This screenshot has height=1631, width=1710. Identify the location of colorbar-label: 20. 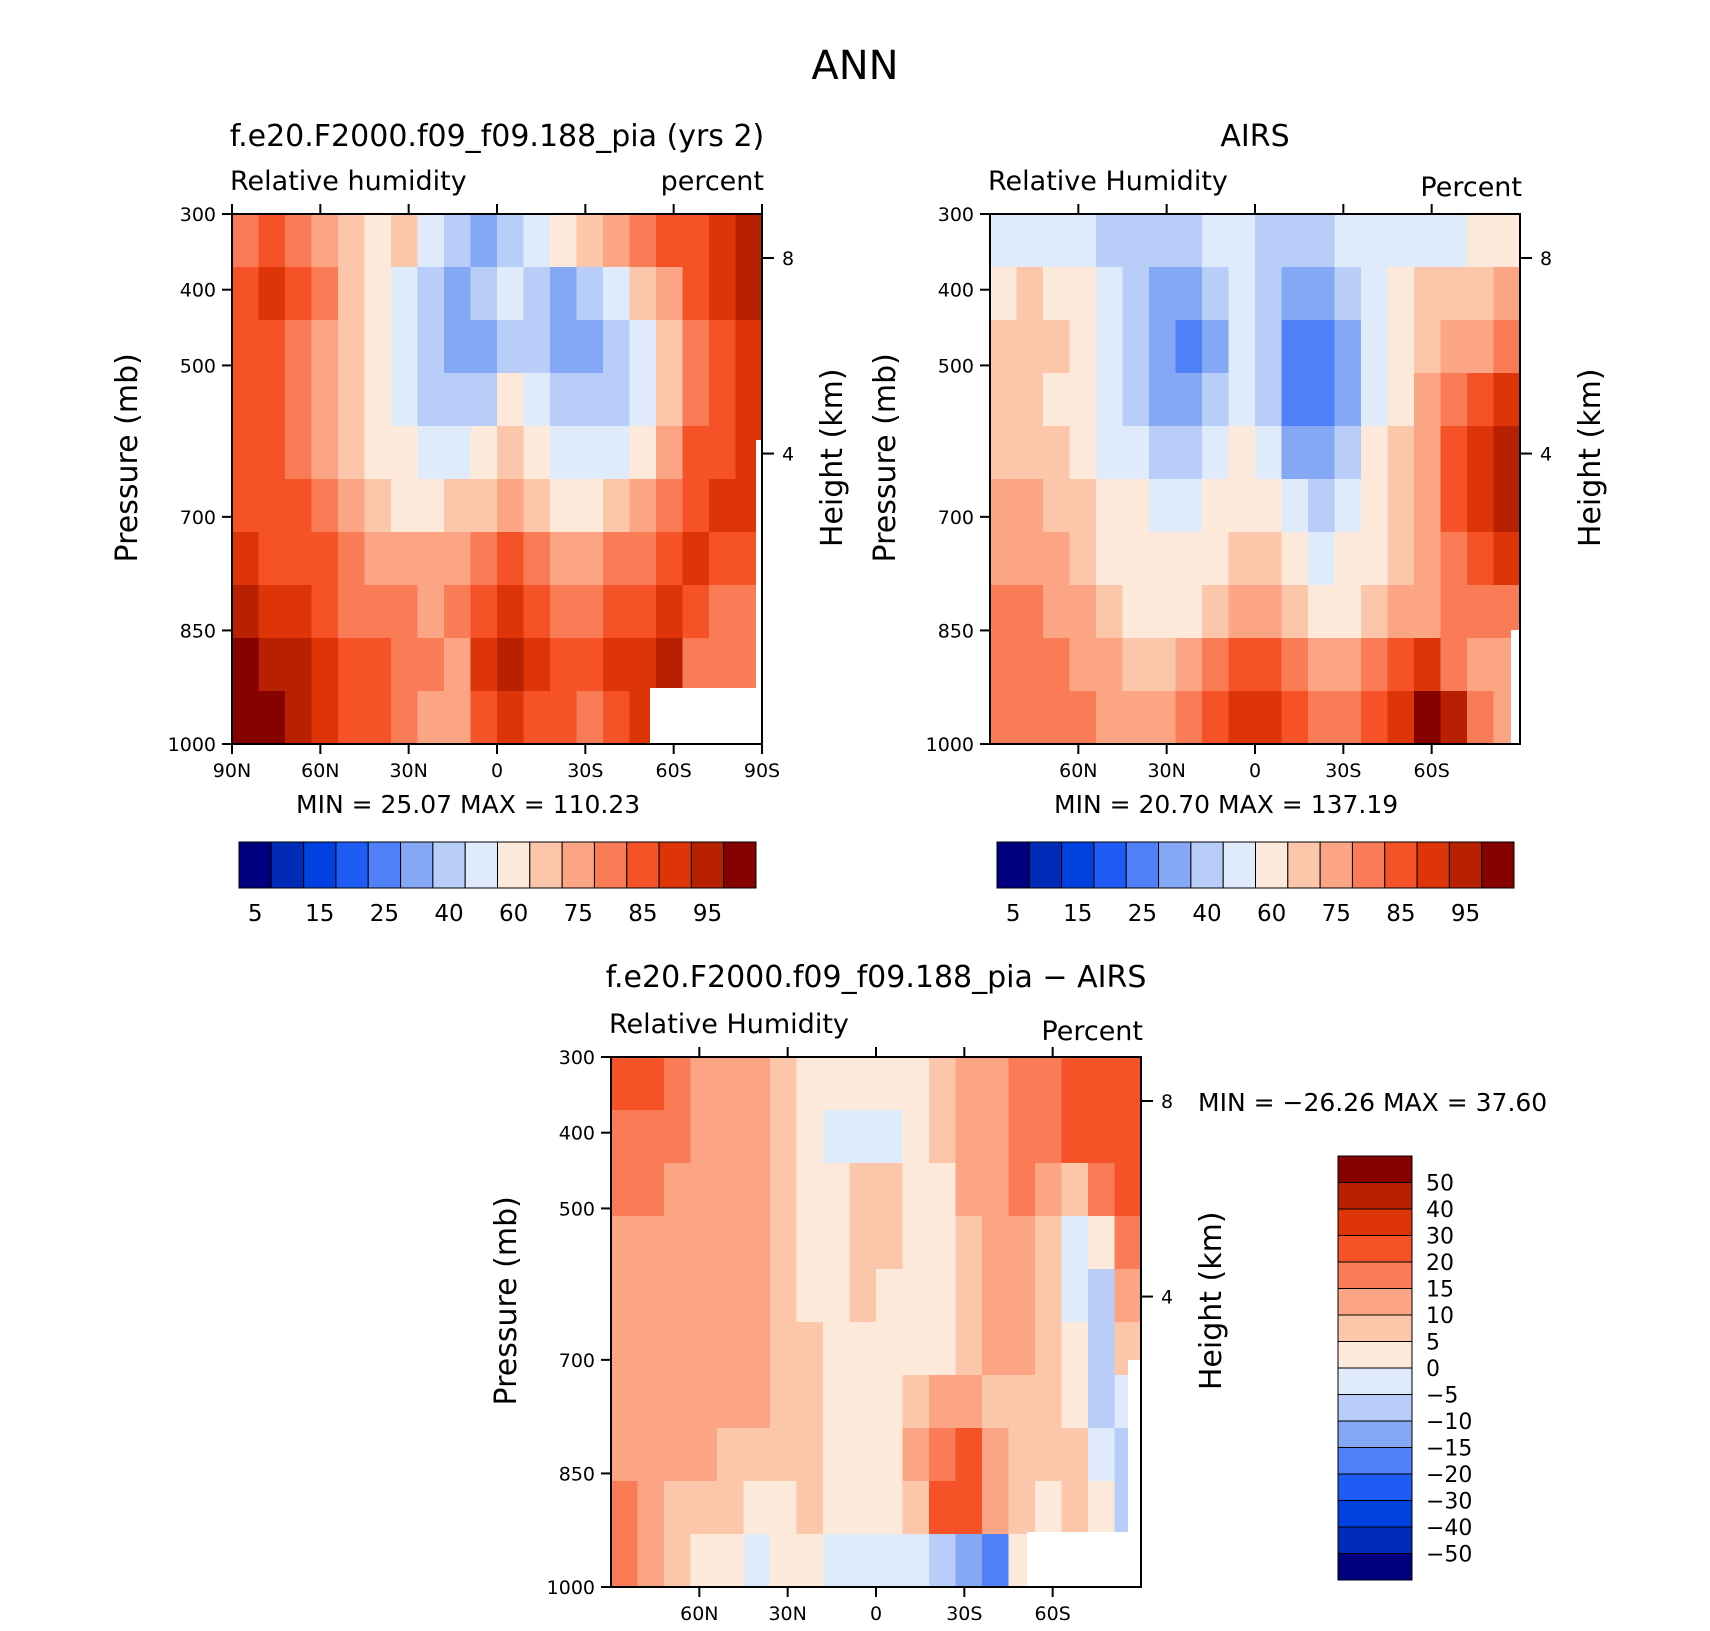
(1440, 1263).